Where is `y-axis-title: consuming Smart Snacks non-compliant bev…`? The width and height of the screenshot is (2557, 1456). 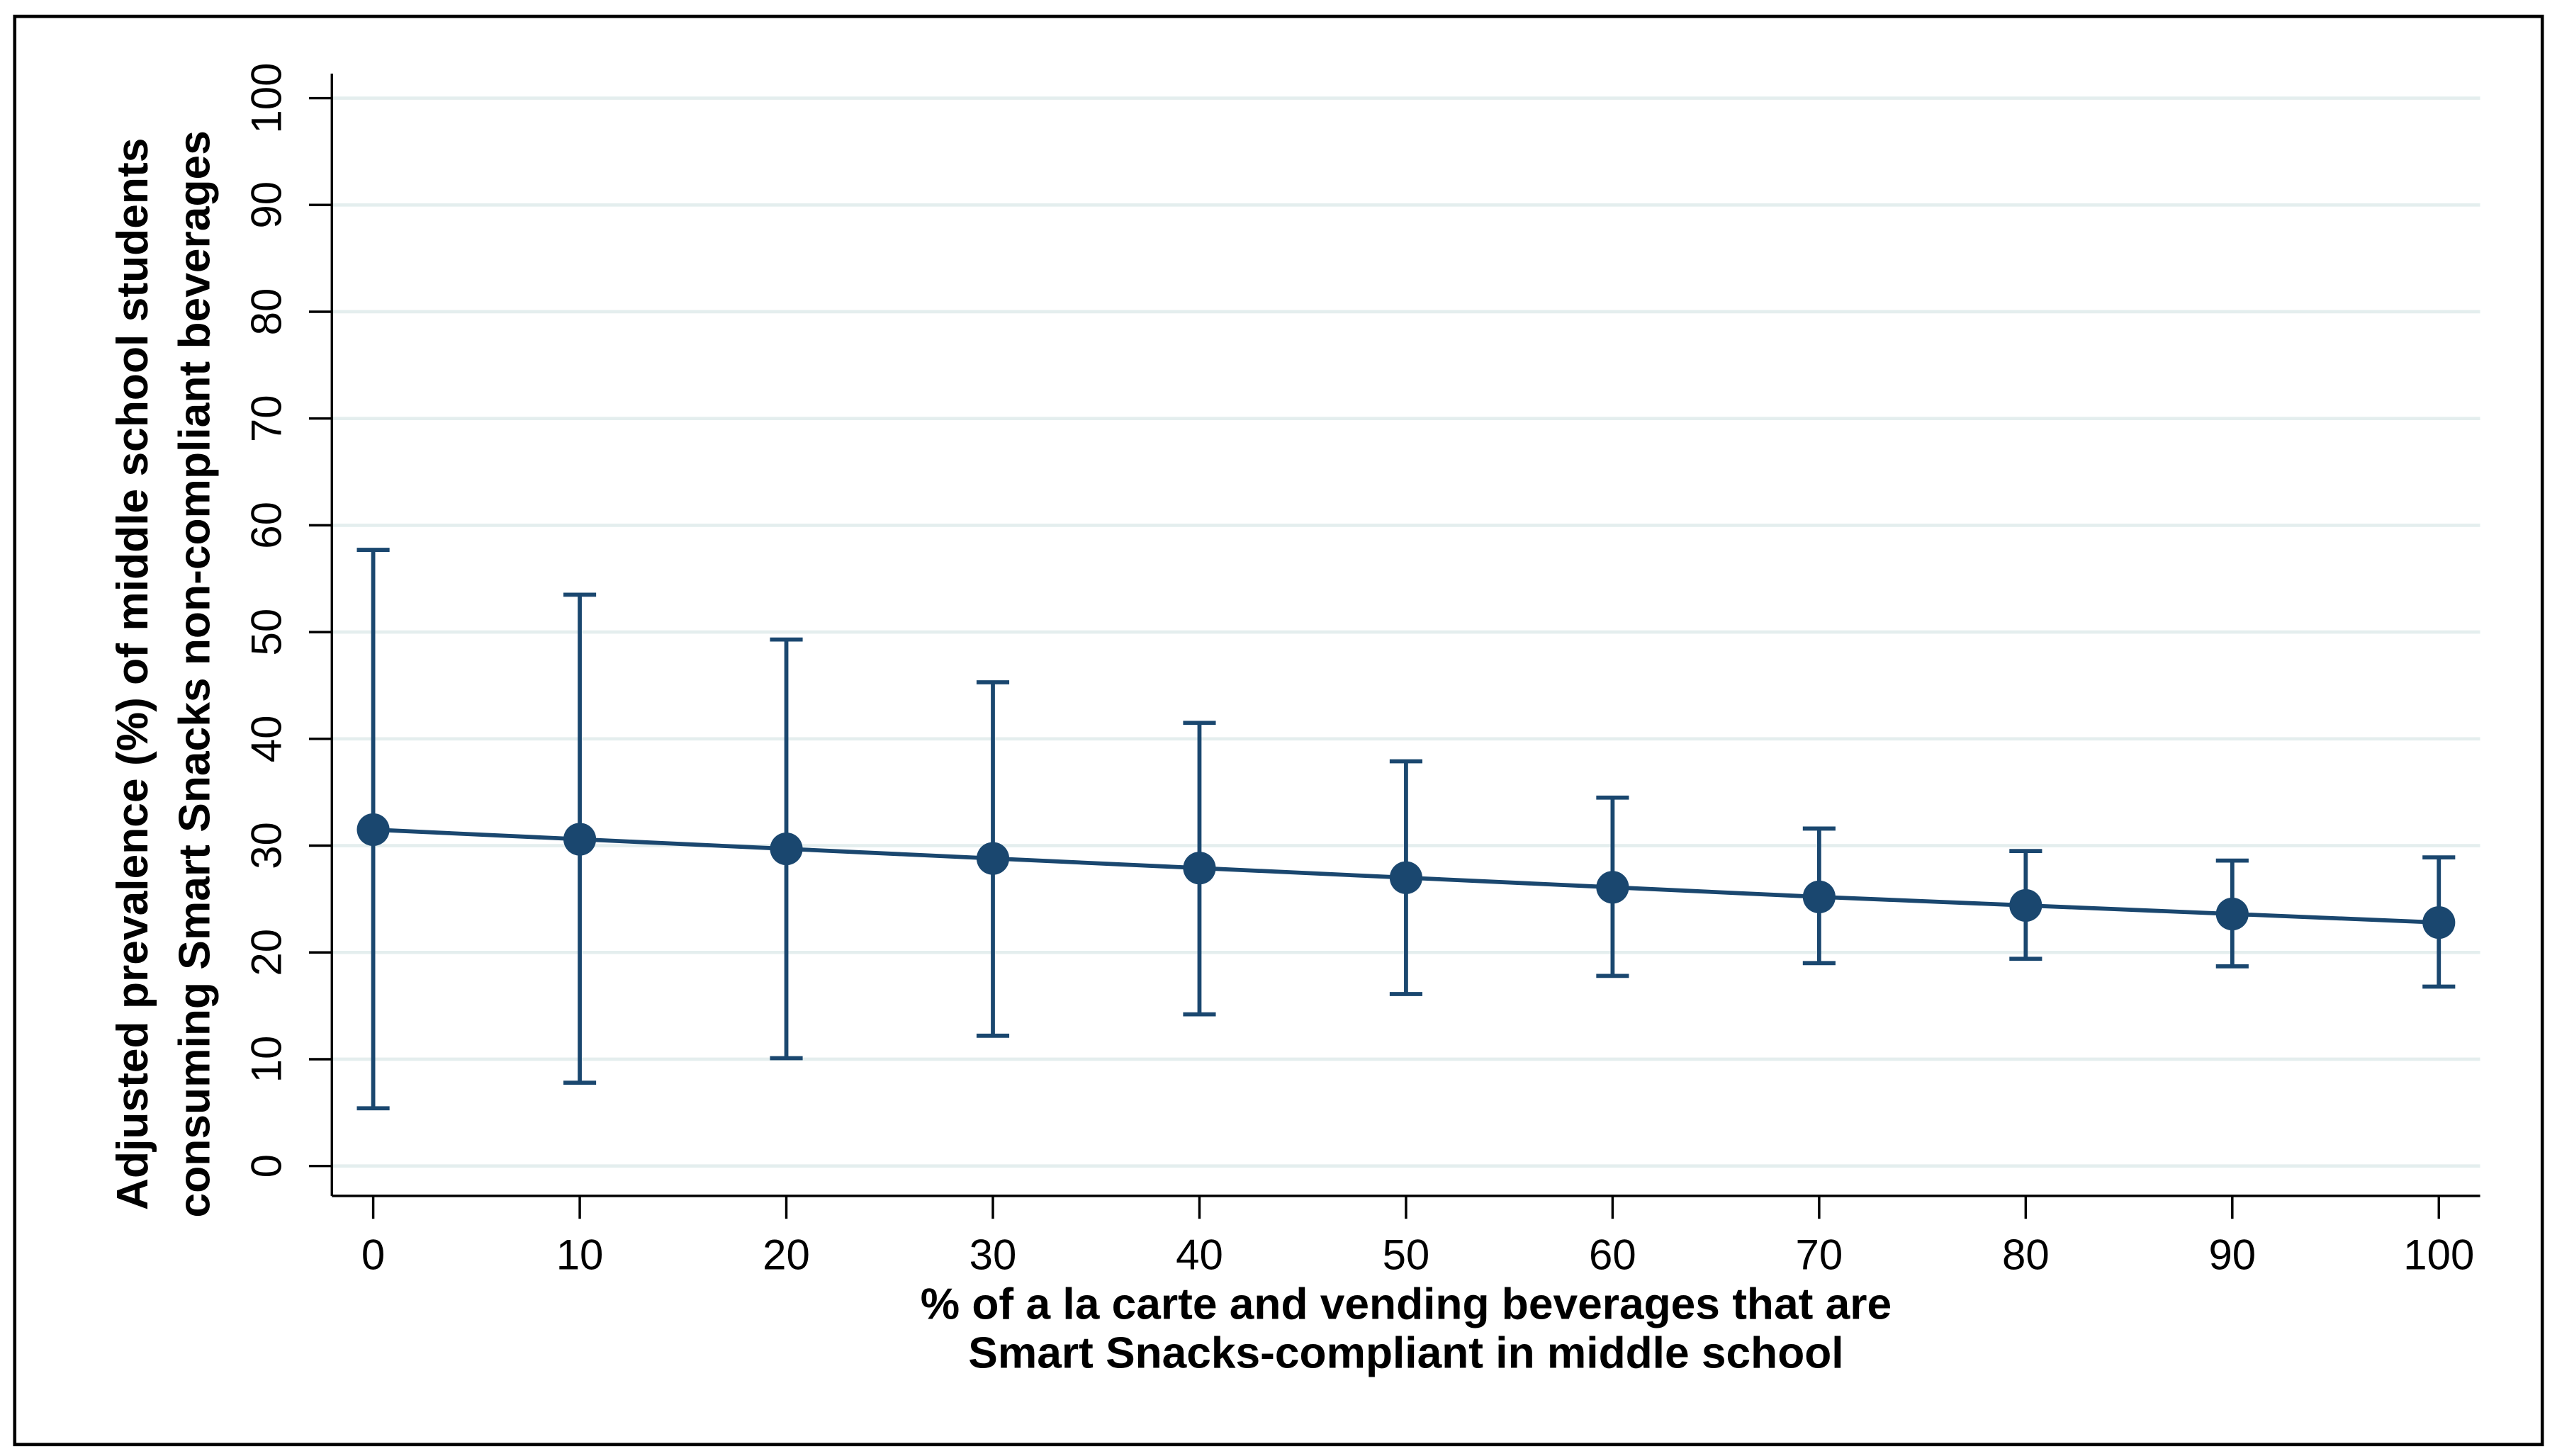
y-axis-title: consuming Smart Snacks non-compliant bev… is located at coordinates (196, 674).